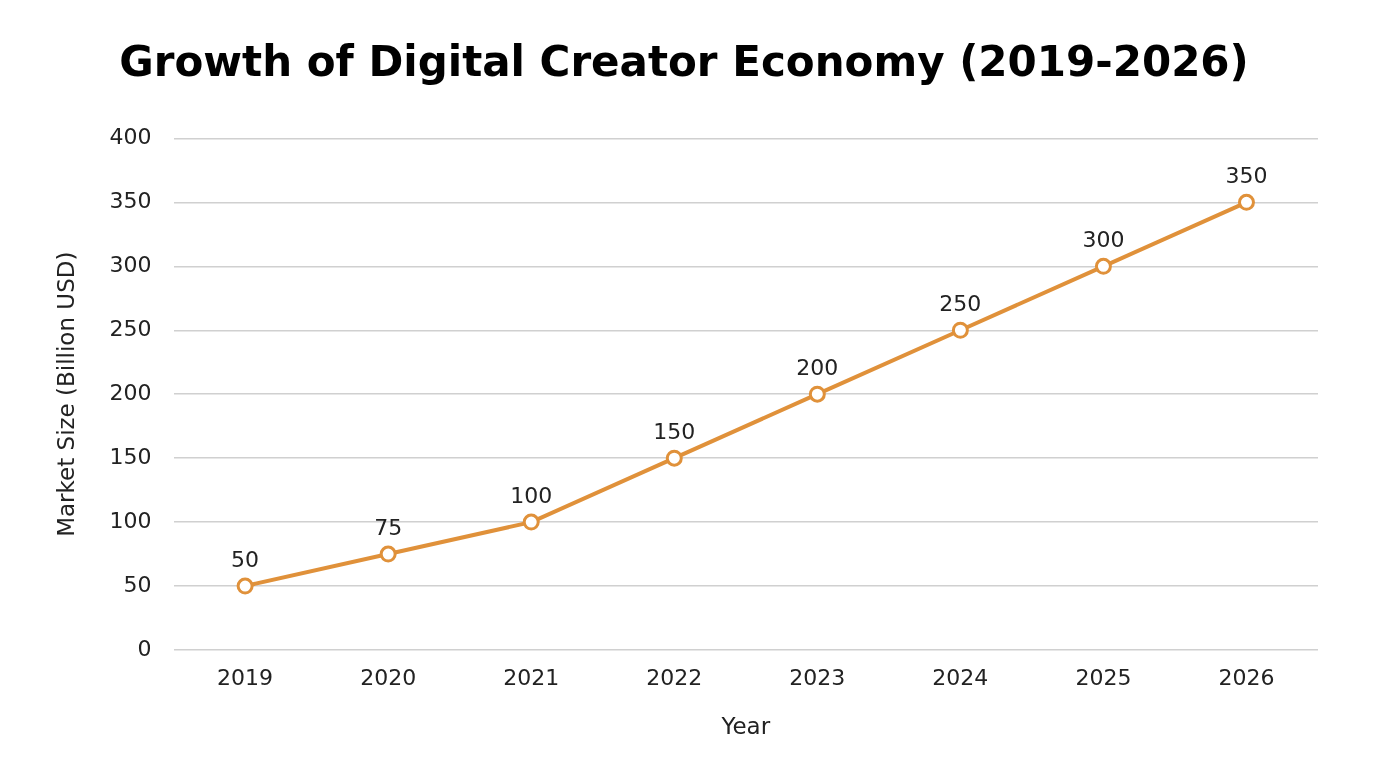  What do you see at coordinates (130, 456) in the screenshot?
I see `y-tick-label: 150` at bounding box center [130, 456].